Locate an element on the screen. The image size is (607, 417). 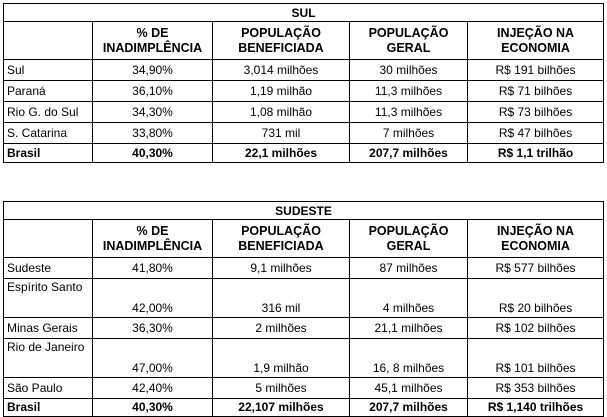
sudeste-title: SUDESTE is located at coordinates (303, 210).